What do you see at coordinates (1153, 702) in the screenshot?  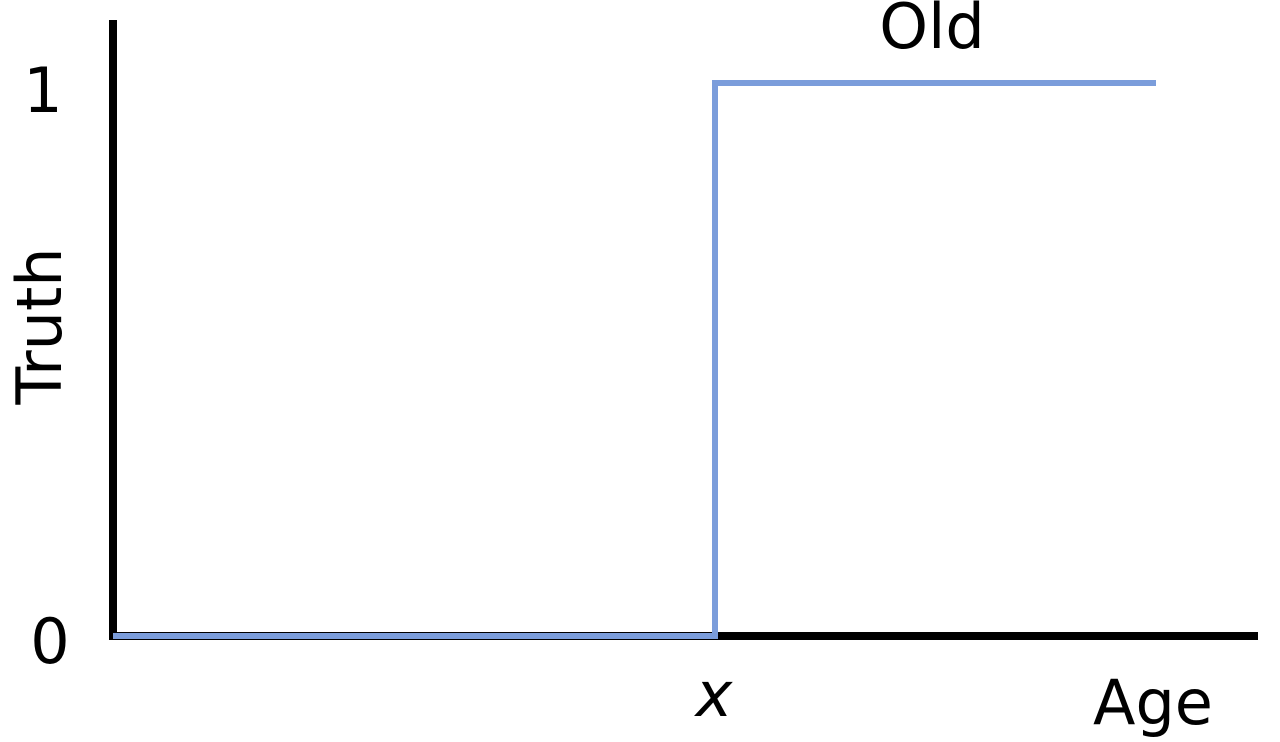 I see `x-axis-label: Age` at bounding box center [1153, 702].